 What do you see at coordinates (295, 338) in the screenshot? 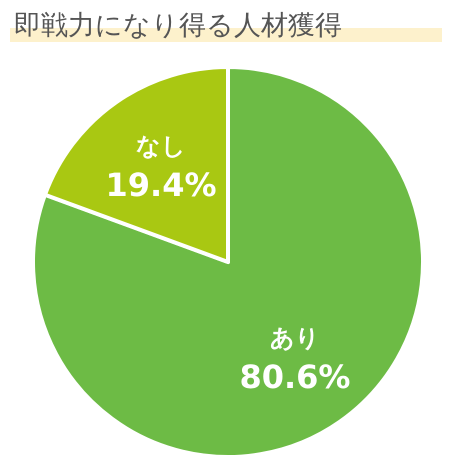
I see `slice-label: あり` at bounding box center [295, 338].